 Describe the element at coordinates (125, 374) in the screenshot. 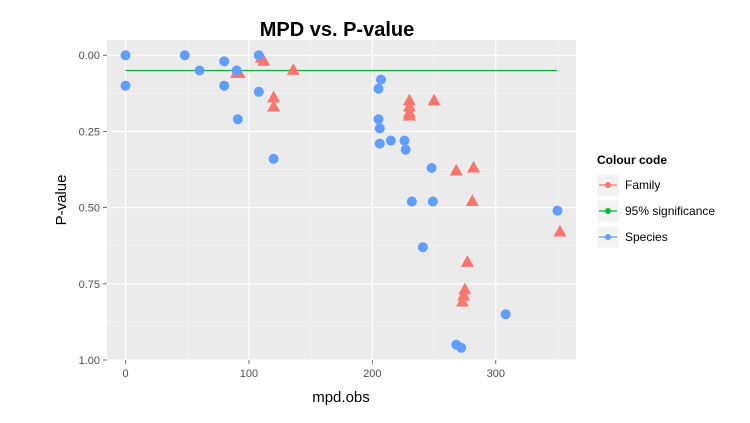

I see `x-tick-label: 0` at that location.